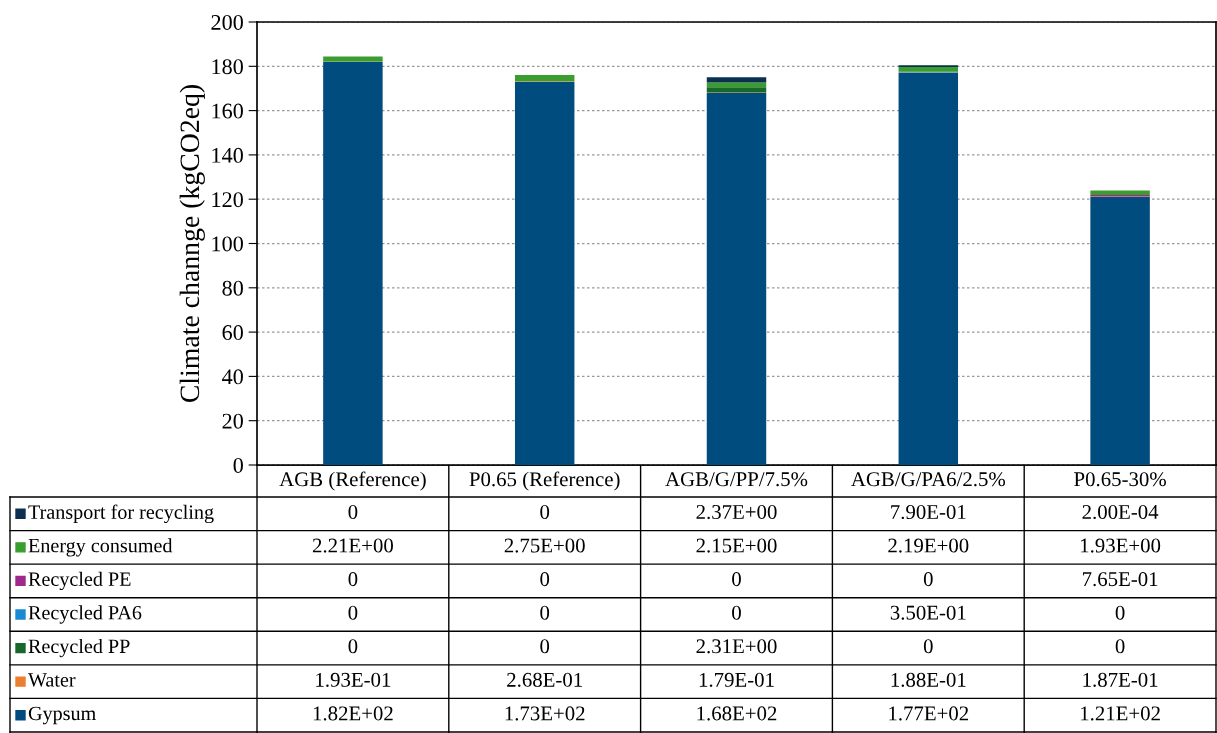  What do you see at coordinates (736, 545) in the screenshot?
I see `data-label: 2.15E+00` at bounding box center [736, 545].